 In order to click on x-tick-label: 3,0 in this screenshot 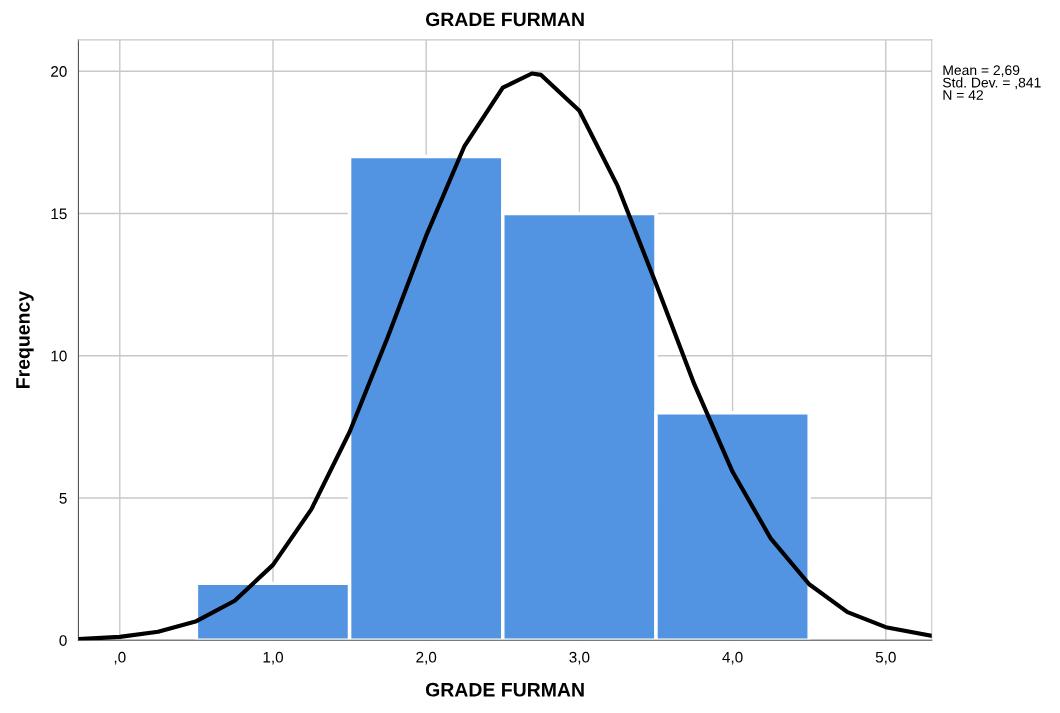, I will do `click(579, 658)`.